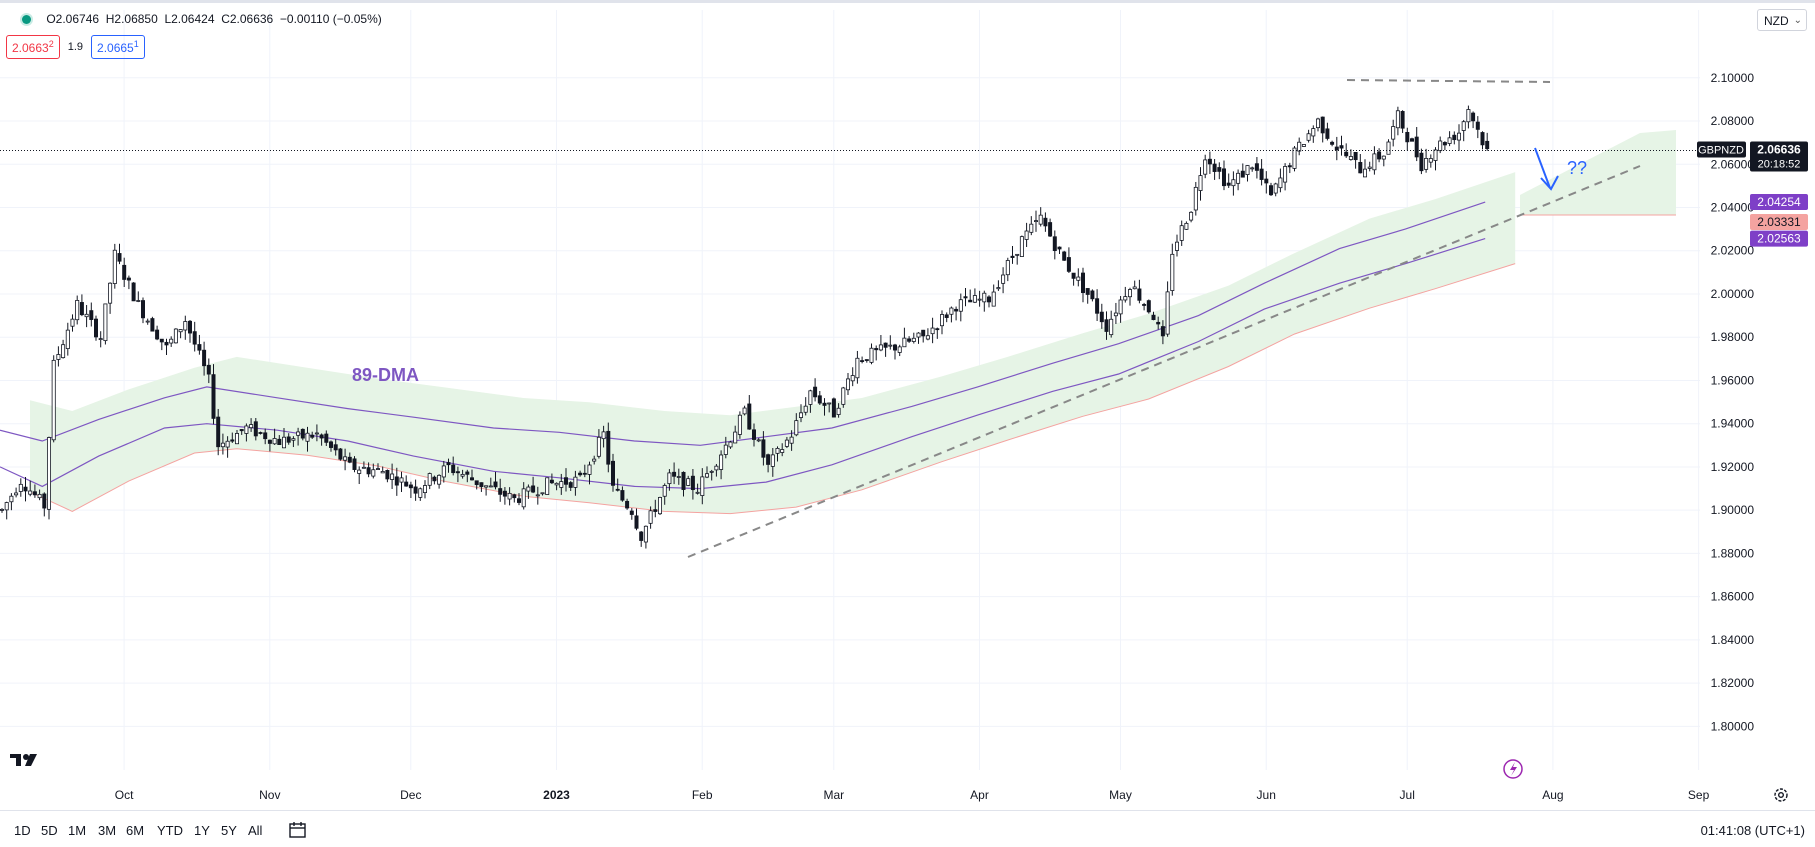  I want to click on timeframe-1m: 1M, so click(77, 830).